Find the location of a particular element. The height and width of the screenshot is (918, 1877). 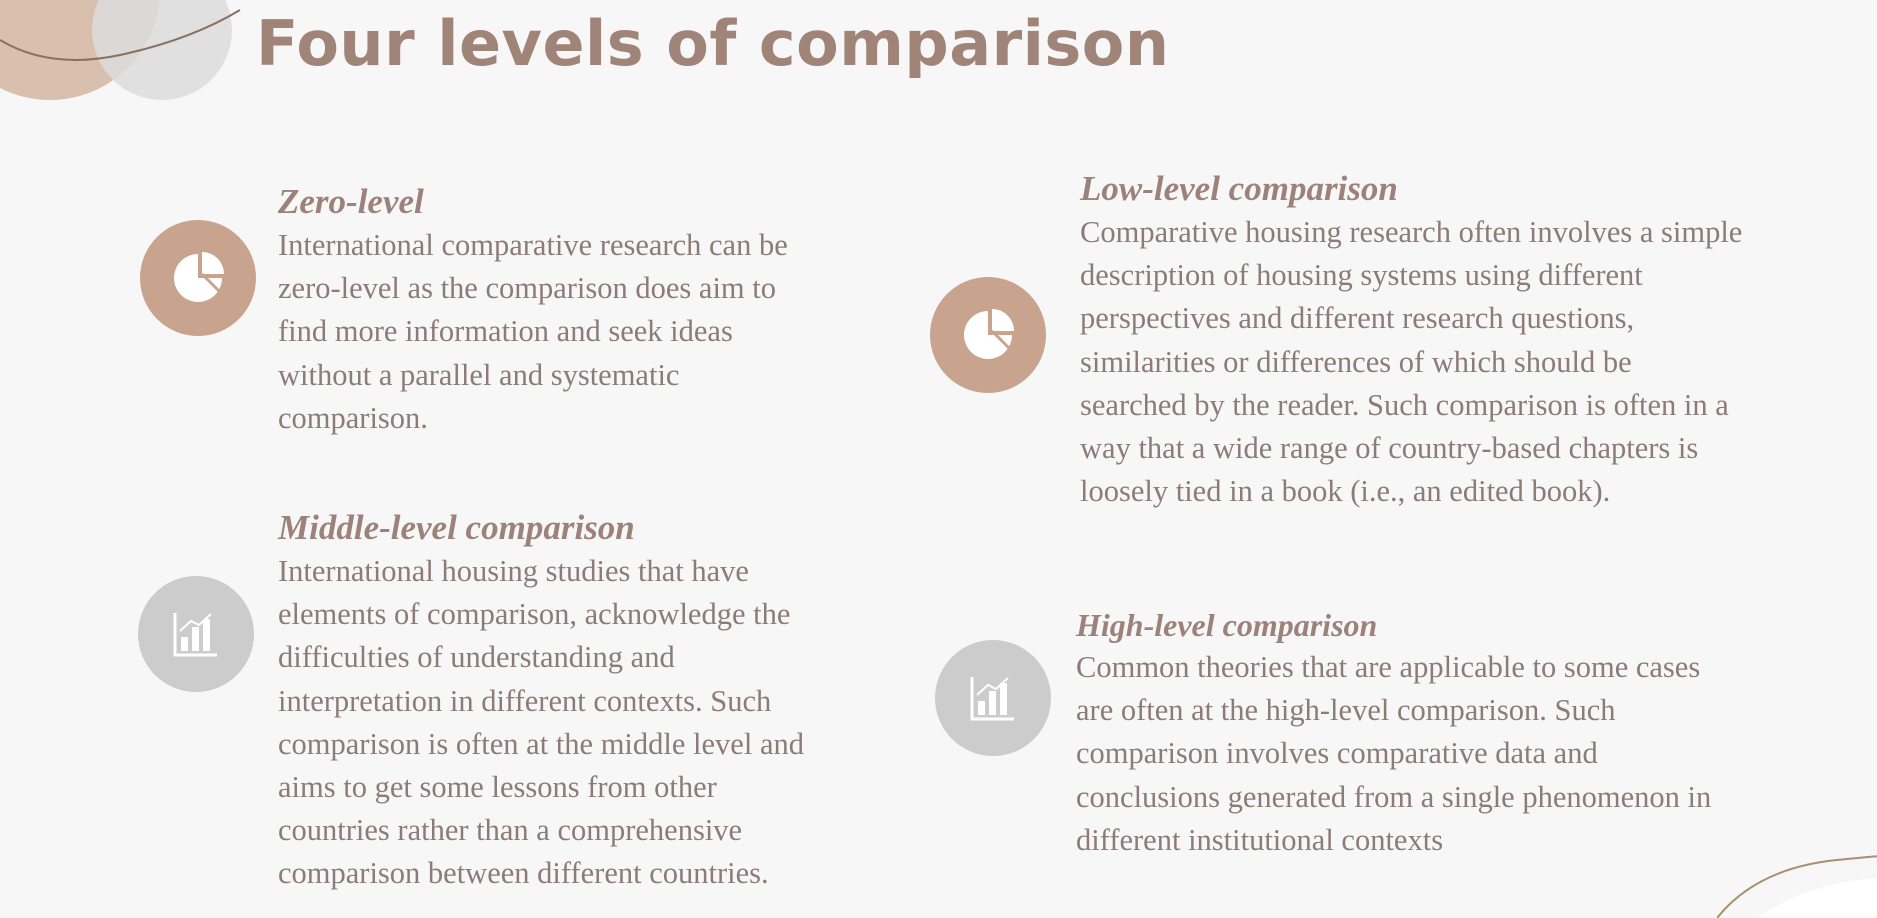

text-line: comparison between different countries. is located at coordinates (523, 873).